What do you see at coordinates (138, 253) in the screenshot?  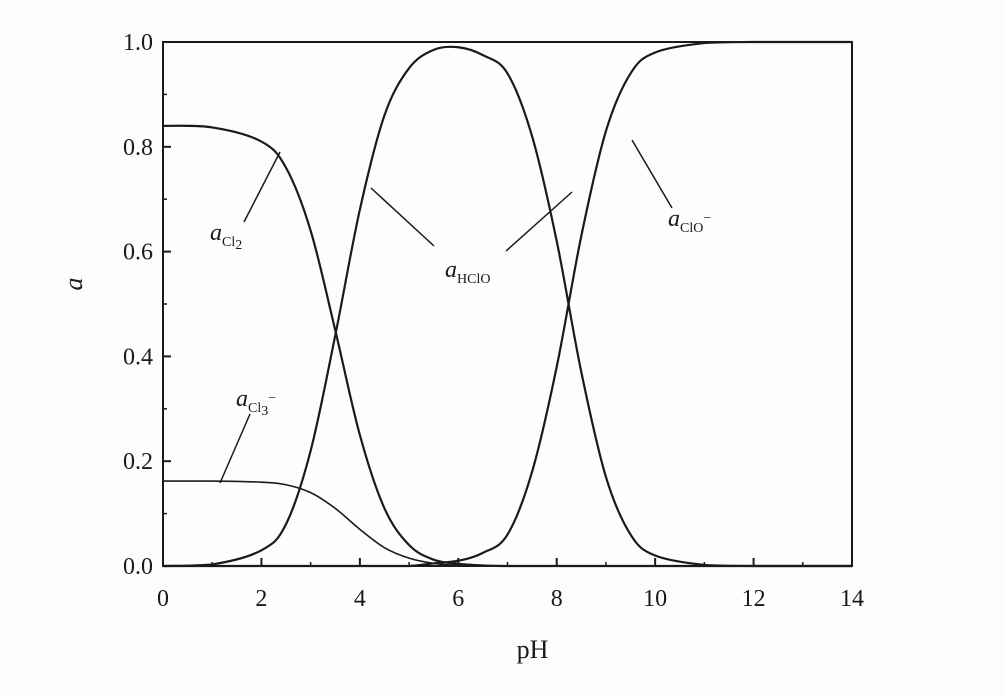 I see `y-tick-label: 0.6` at bounding box center [138, 253].